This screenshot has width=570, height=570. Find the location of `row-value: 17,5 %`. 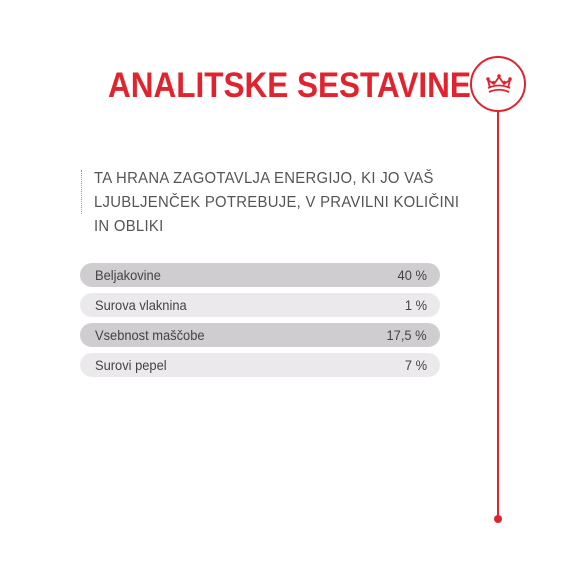

row-value: 17,5 % is located at coordinates (406, 335).